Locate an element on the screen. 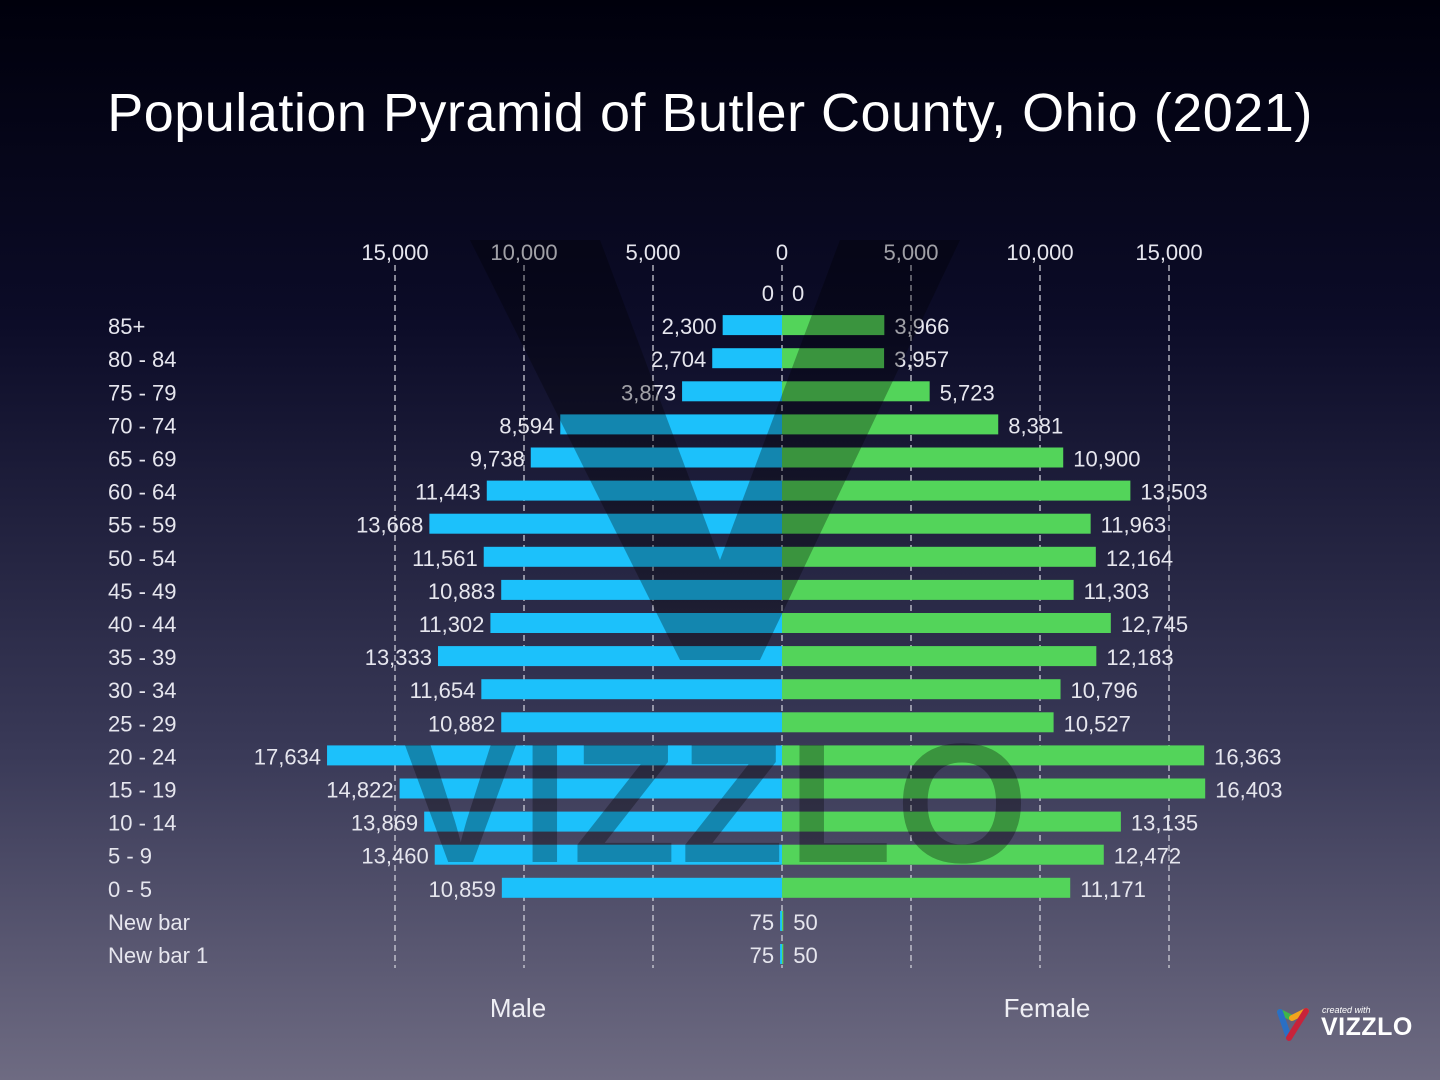 The width and height of the screenshot is (1440, 1080). male-value-label: 17,634 is located at coordinates (287, 756).